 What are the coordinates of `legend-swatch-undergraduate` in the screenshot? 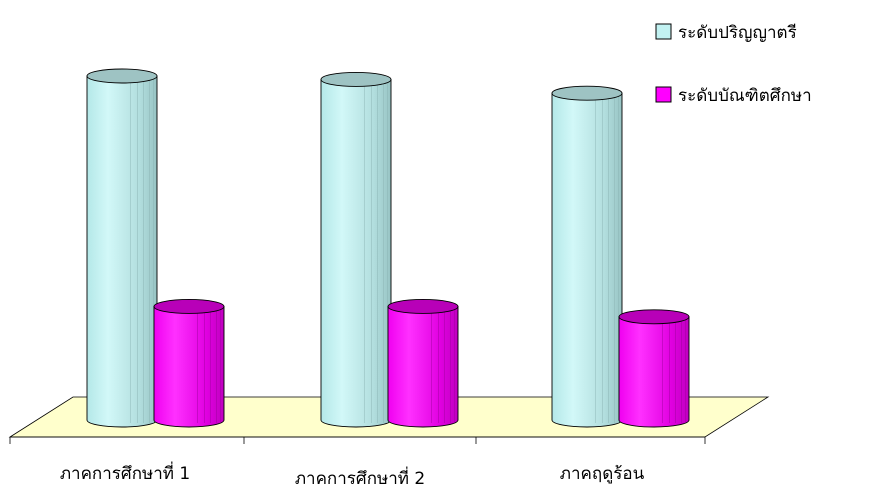 It's located at (663, 31).